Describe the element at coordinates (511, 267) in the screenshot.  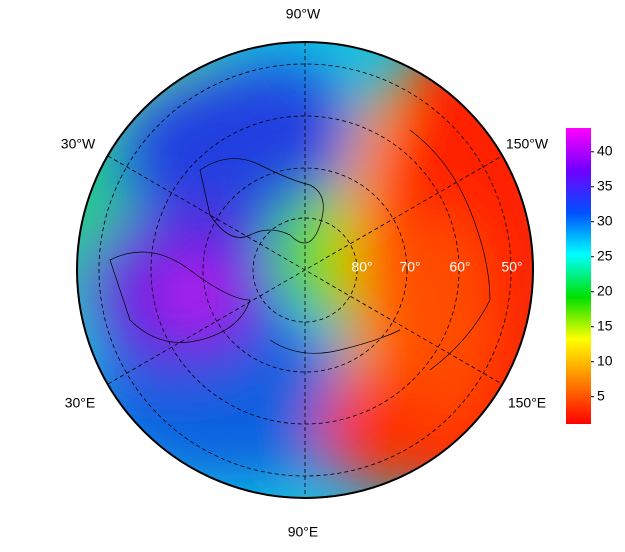
I see `parallel-label: 50°` at that location.